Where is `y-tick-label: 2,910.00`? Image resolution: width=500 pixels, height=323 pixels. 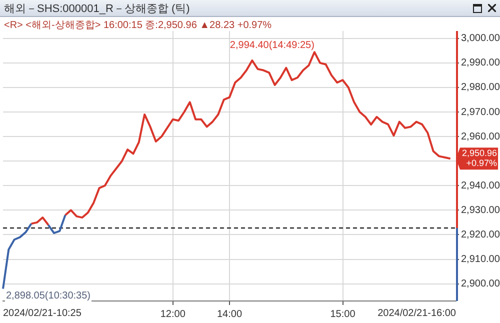
y-tick-label: 2,910.00 is located at coordinates (480, 260).